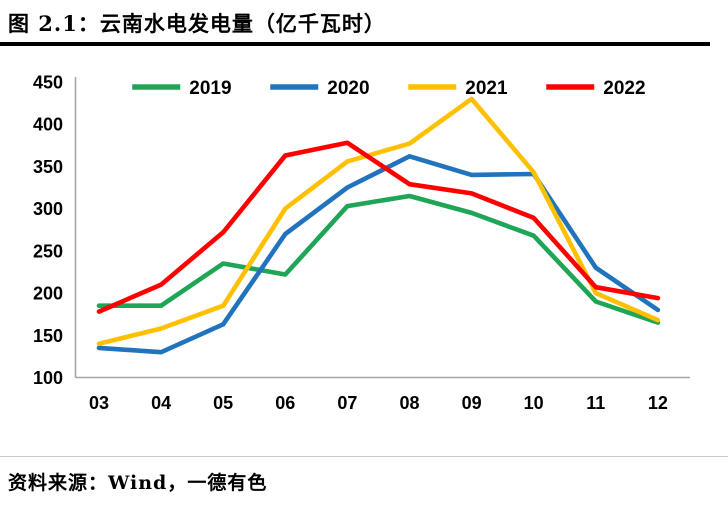 The width and height of the screenshot is (728, 505). What do you see at coordinates (48, 378) in the screenshot?
I see `y-tick-label-100: 100` at bounding box center [48, 378].